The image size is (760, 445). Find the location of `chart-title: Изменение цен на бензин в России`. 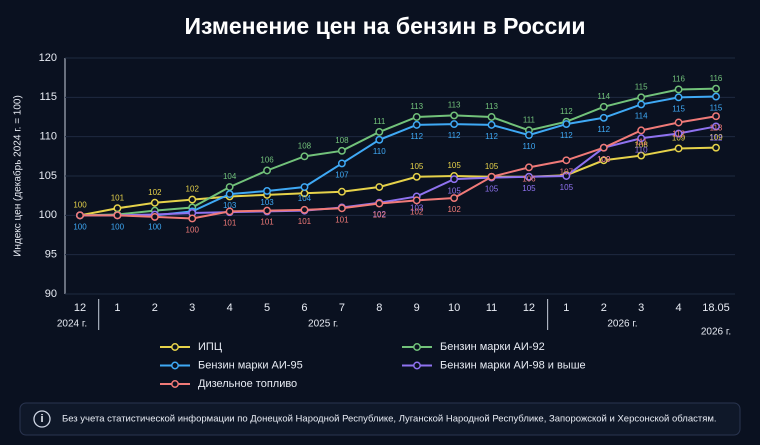

chart-title: Изменение цен на бензин в России is located at coordinates (384, 26).